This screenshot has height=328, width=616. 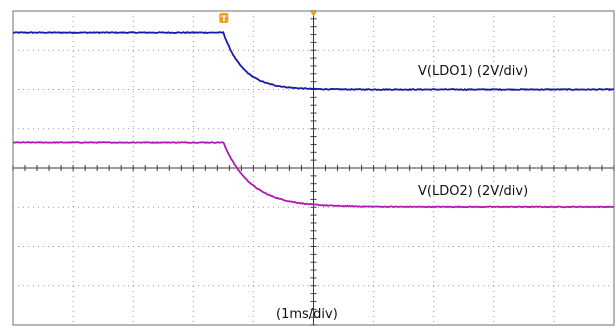 What do you see at coordinates (307, 314) in the screenshot?
I see `x-axis-scale-label: (1ms/div)` at bounding box center [307, 314].